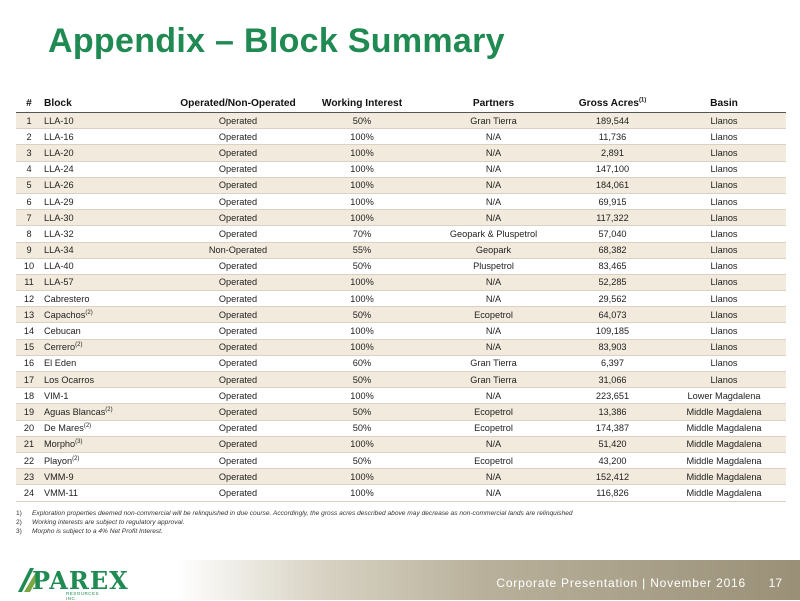 This screenshot has height=601, width=800. What do you see at coordinates (29, 314) in the screenshot?
I see `cell-num-text: 13` at bounding box center [29, 314].